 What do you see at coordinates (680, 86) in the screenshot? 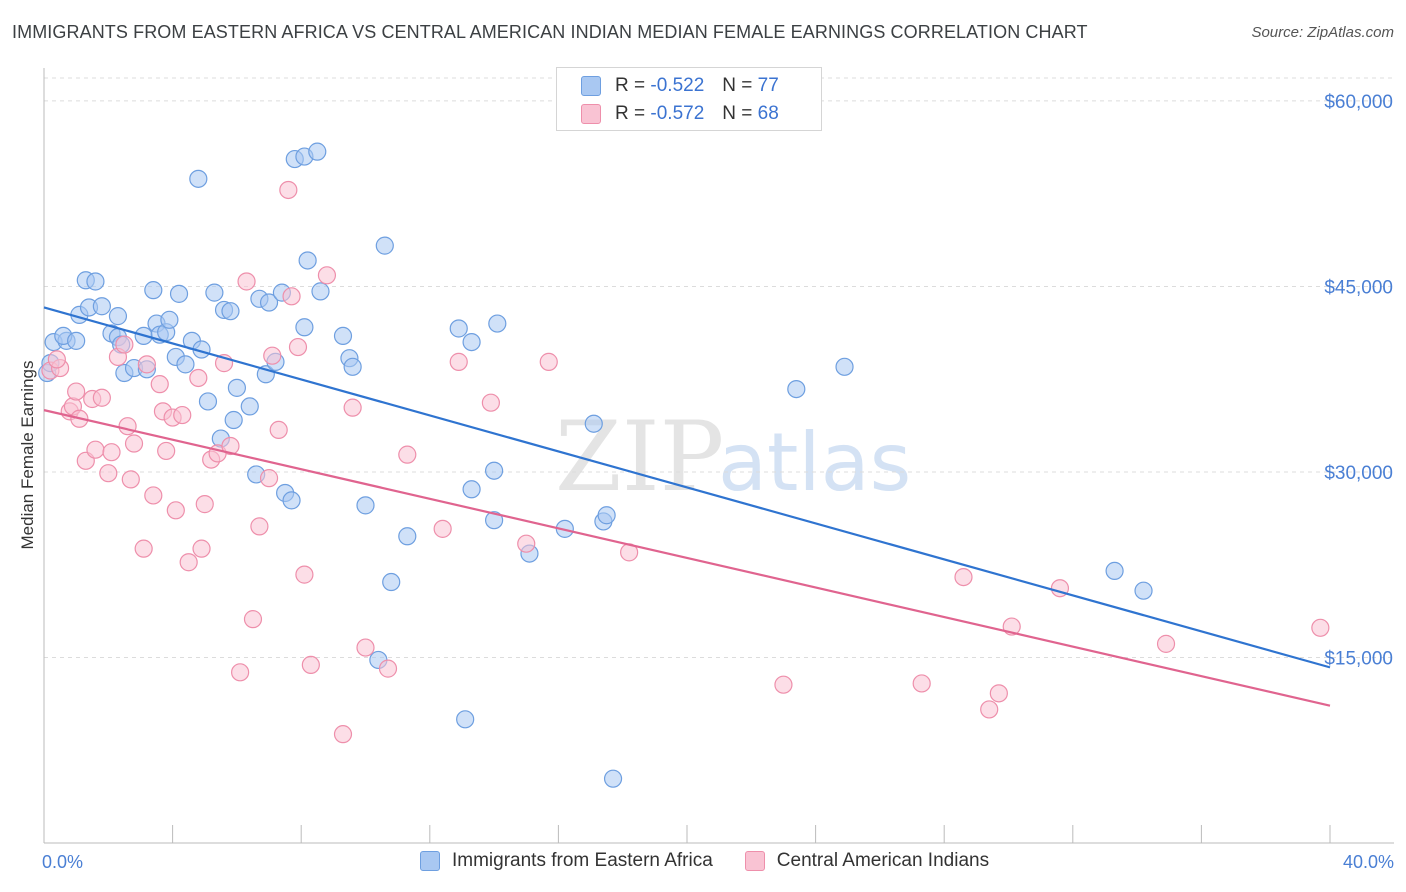
I see `stats-row-eastern-africa: R = -0.522 N = 77` at bounding box center [680, 86].